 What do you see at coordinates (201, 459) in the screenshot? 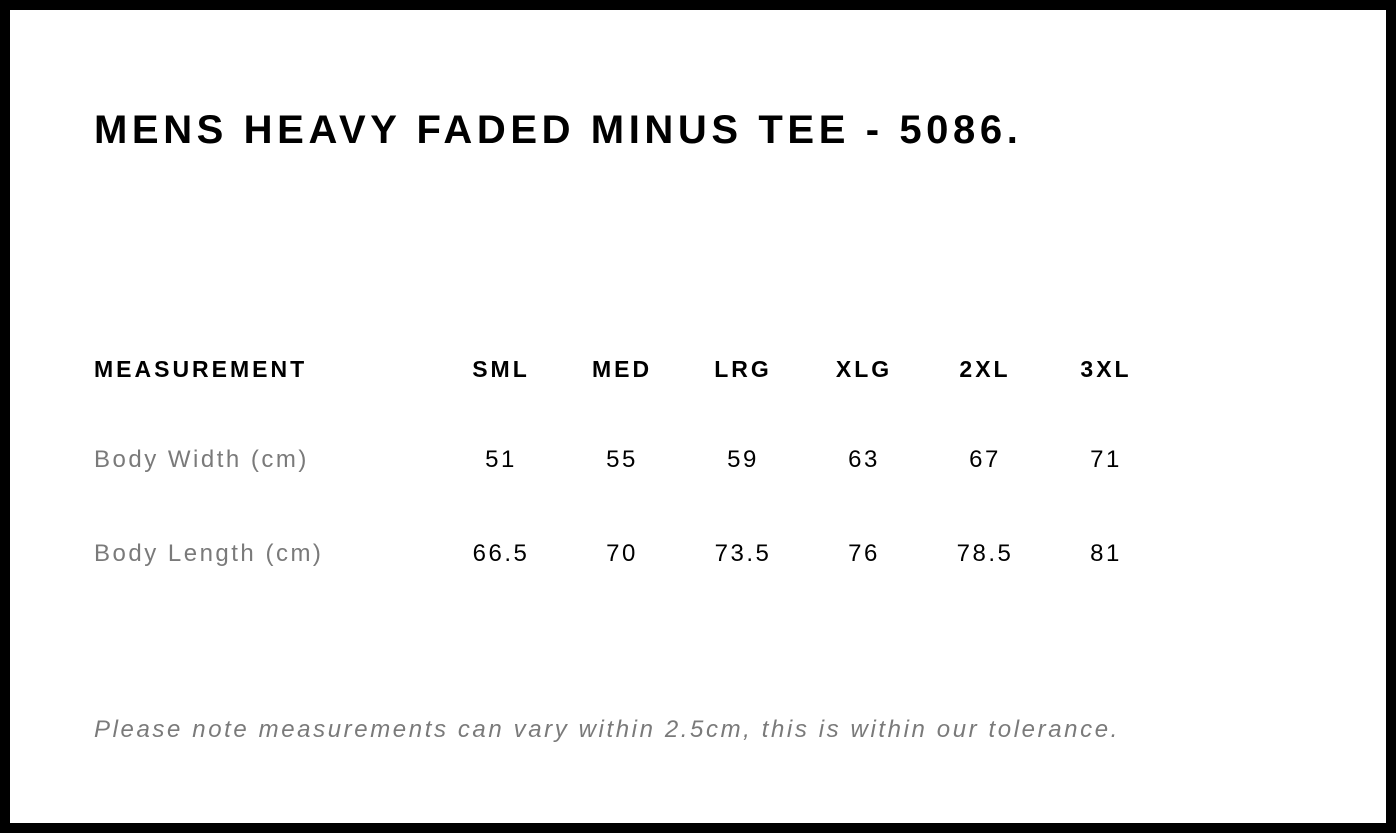
I see `row-label: Body Width (cm)` at bounding box center [201, 459].